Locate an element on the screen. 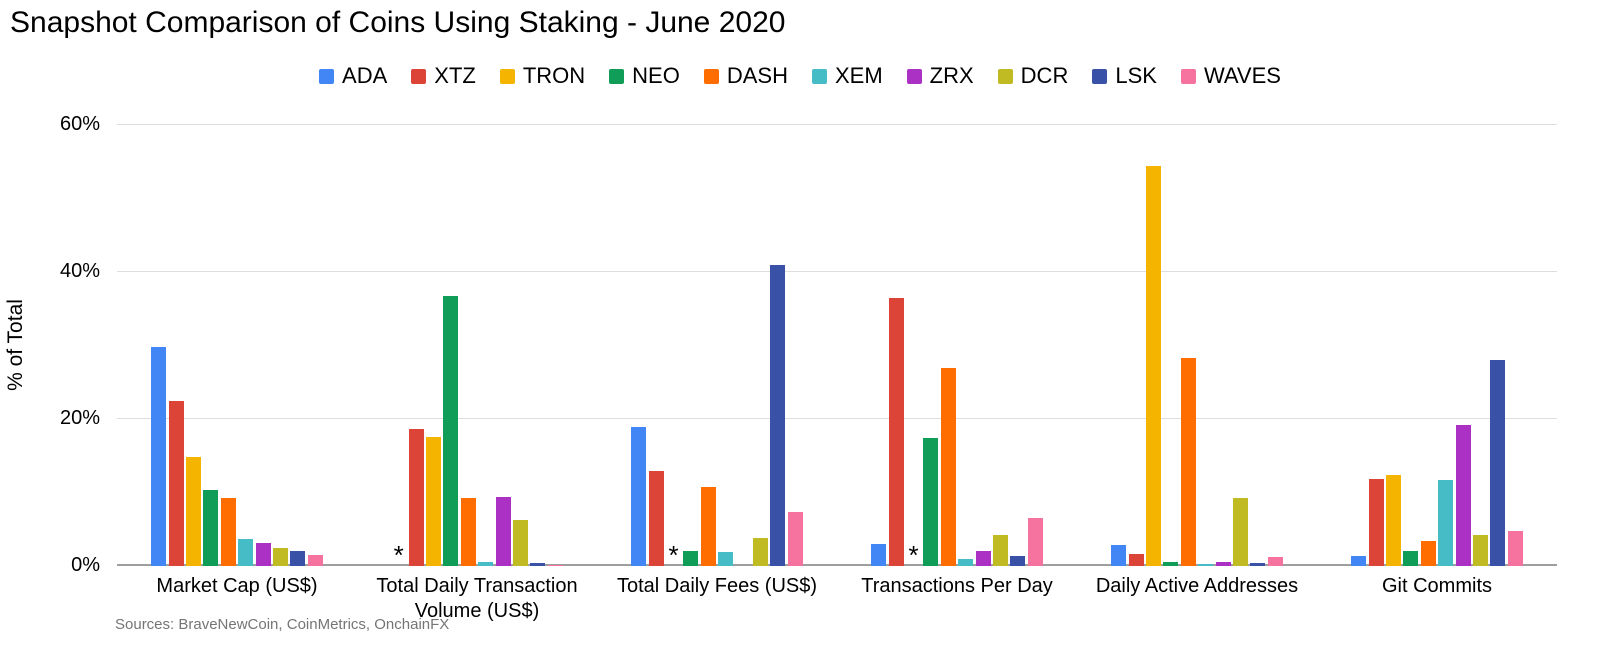 This screenshot has height=647, width=1600. legend-label: NEO is located at coordinates (656, 75).